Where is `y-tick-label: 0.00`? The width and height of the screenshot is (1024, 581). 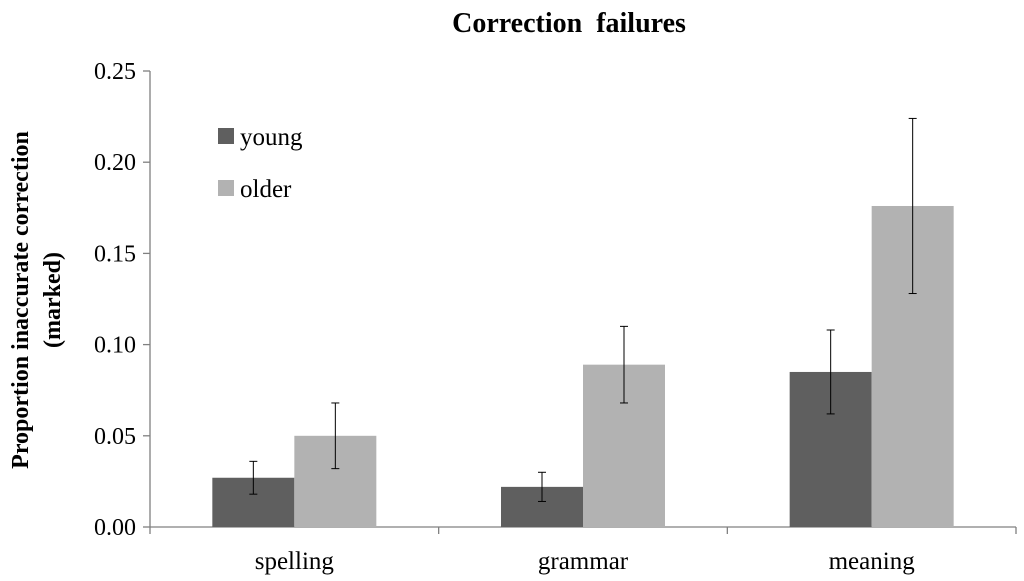
y-tick-label: 0.00 is located at coordinates (115, 528).